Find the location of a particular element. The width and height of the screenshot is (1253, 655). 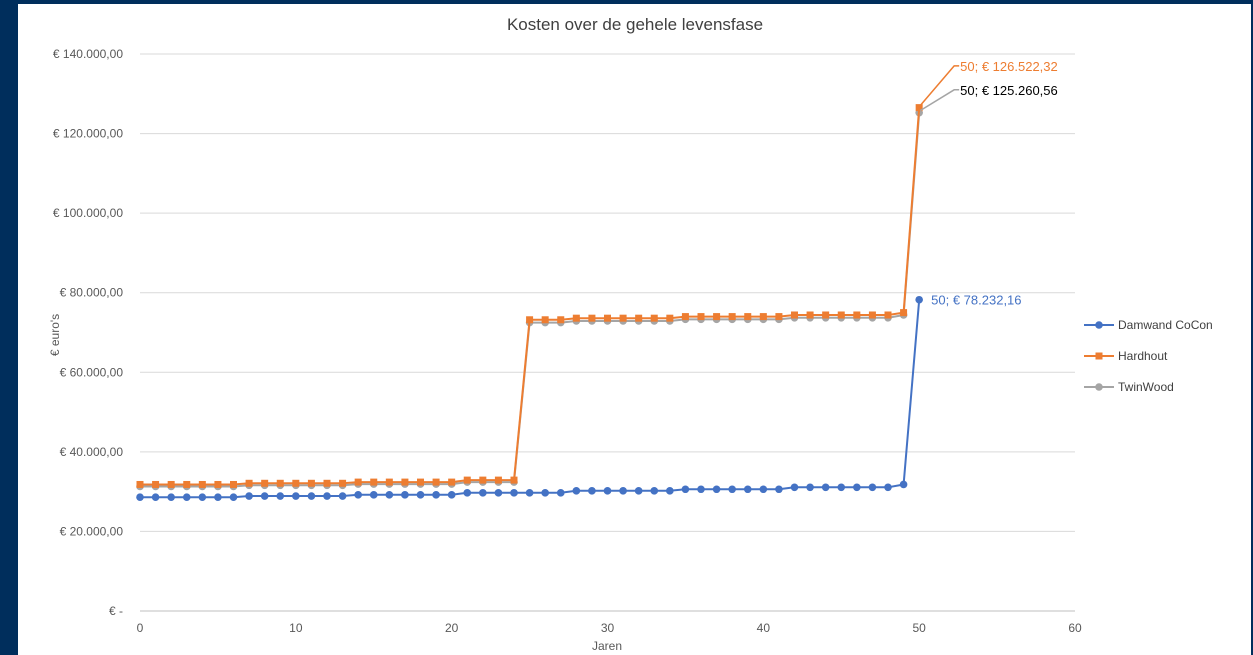

legend-label: Damwand CoCon is located at coordinates (1165, 325).